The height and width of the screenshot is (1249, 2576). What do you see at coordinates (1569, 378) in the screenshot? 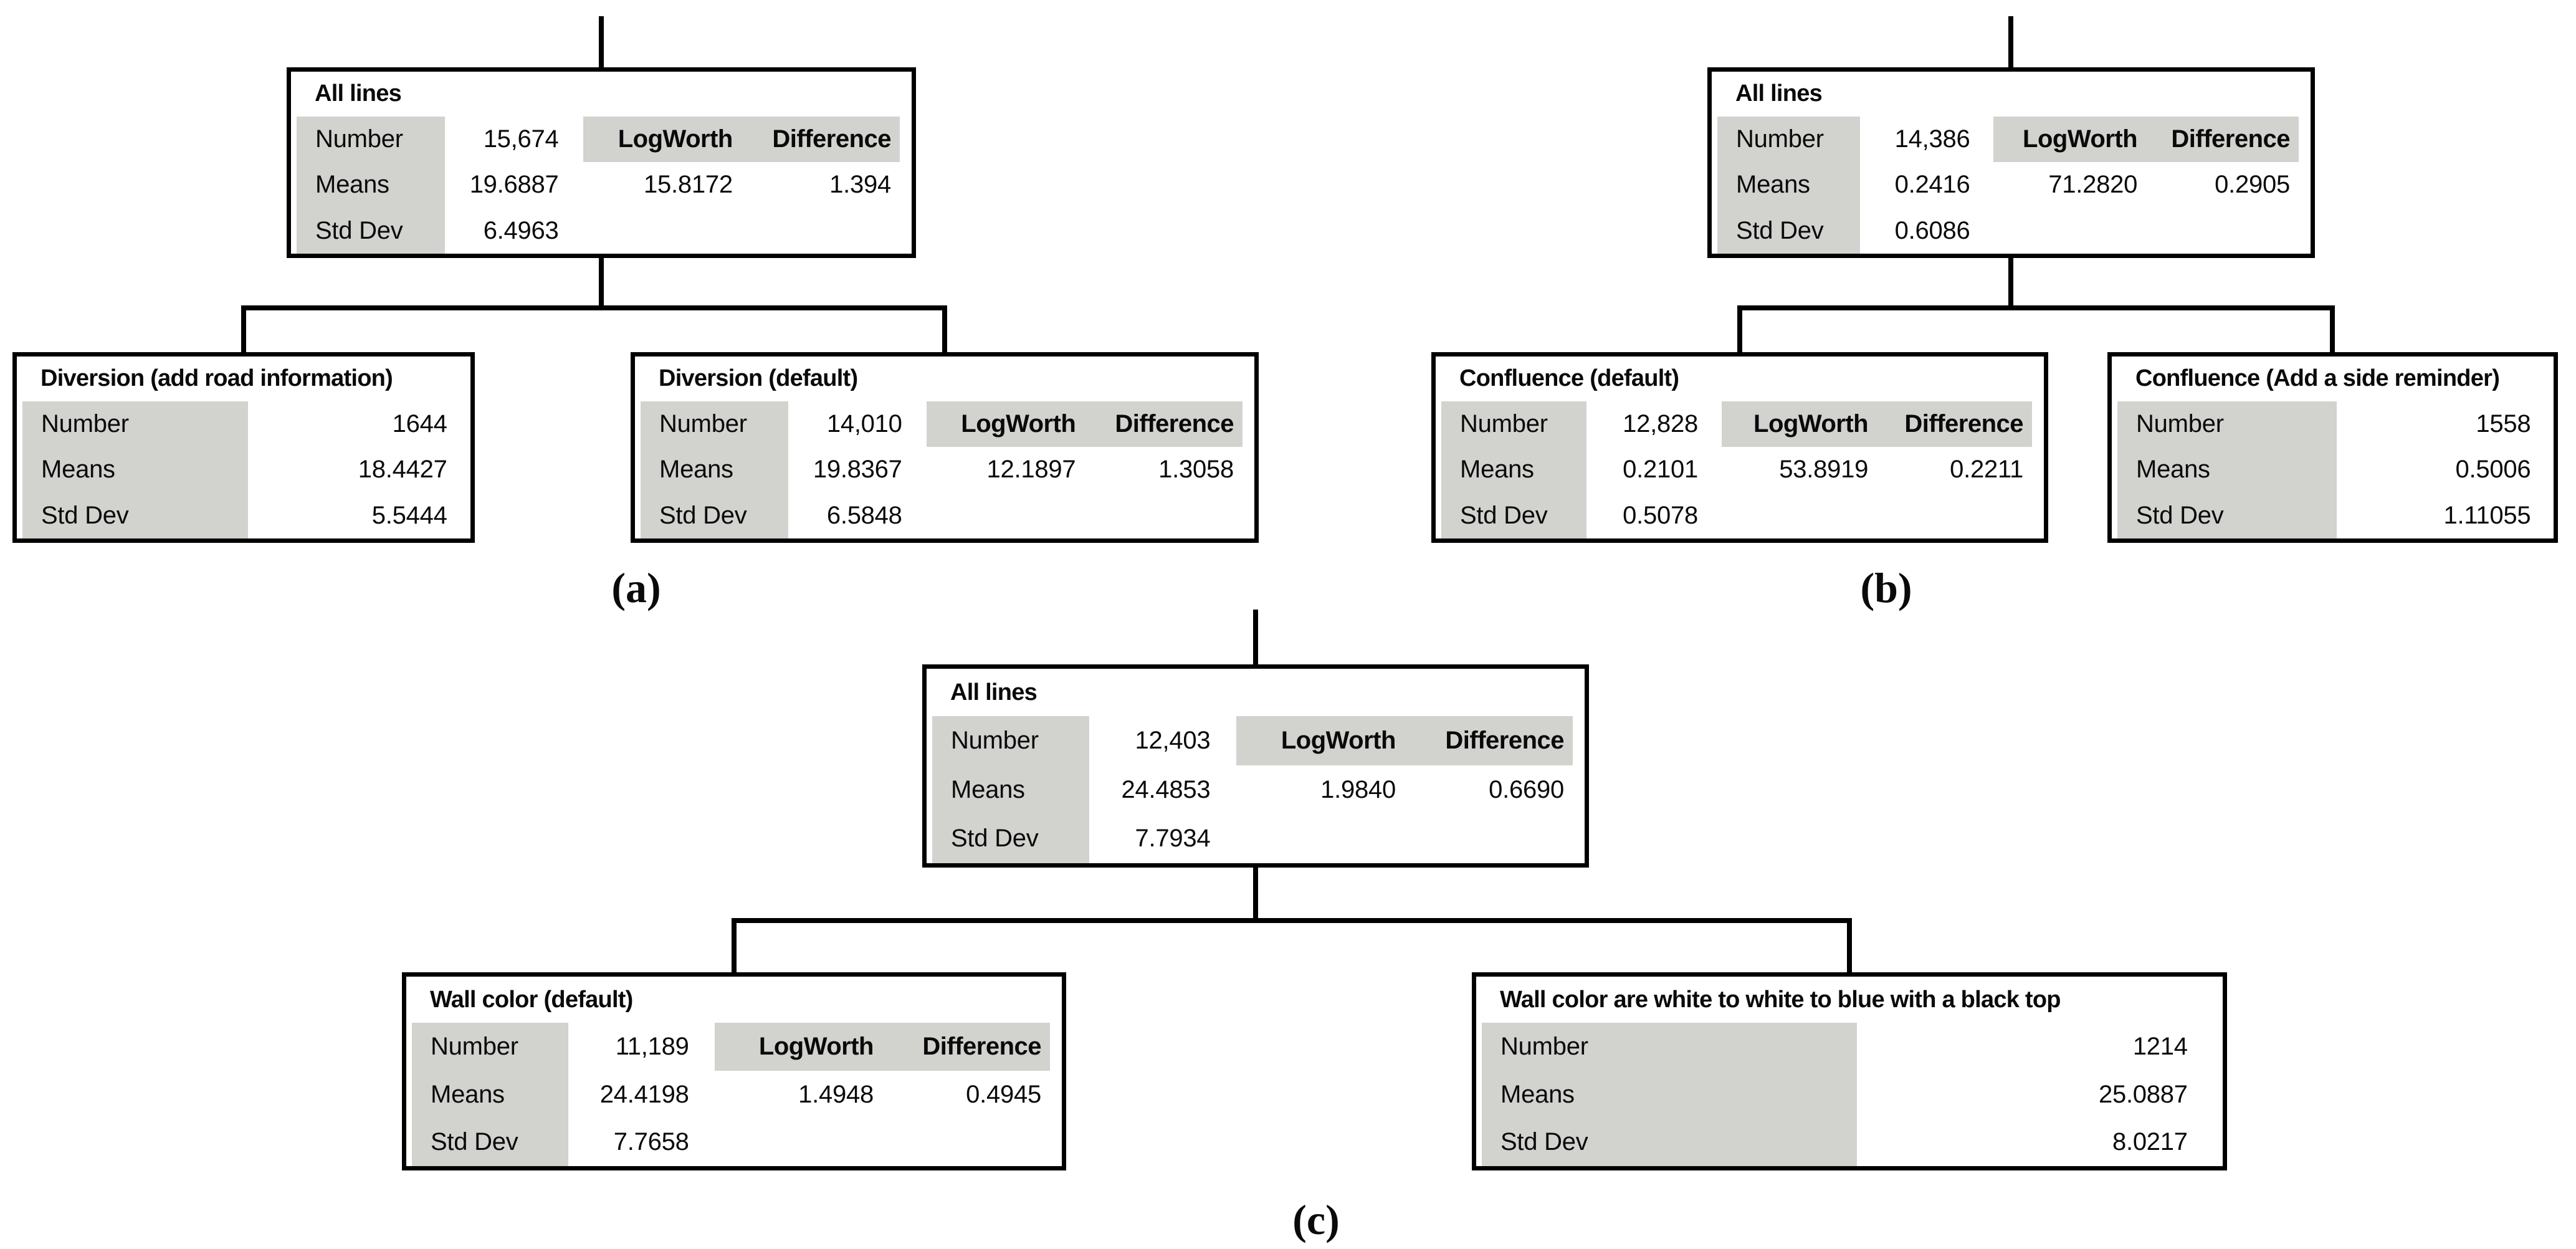
I see `node-title: Confluence (default)` at bounding box center [1569, 378].